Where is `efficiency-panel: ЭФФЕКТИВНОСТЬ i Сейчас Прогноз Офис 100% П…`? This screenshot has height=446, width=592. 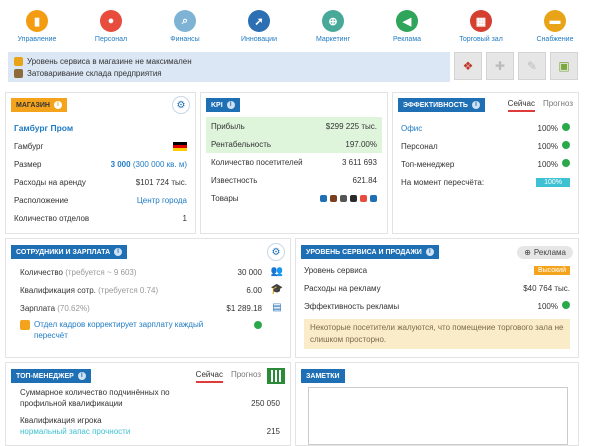
efficiency-panel: ЭФФЕКТИВНОСТЬ i Сейчас Прогноз Офис 100% П… is located at coordinates (485, 163).